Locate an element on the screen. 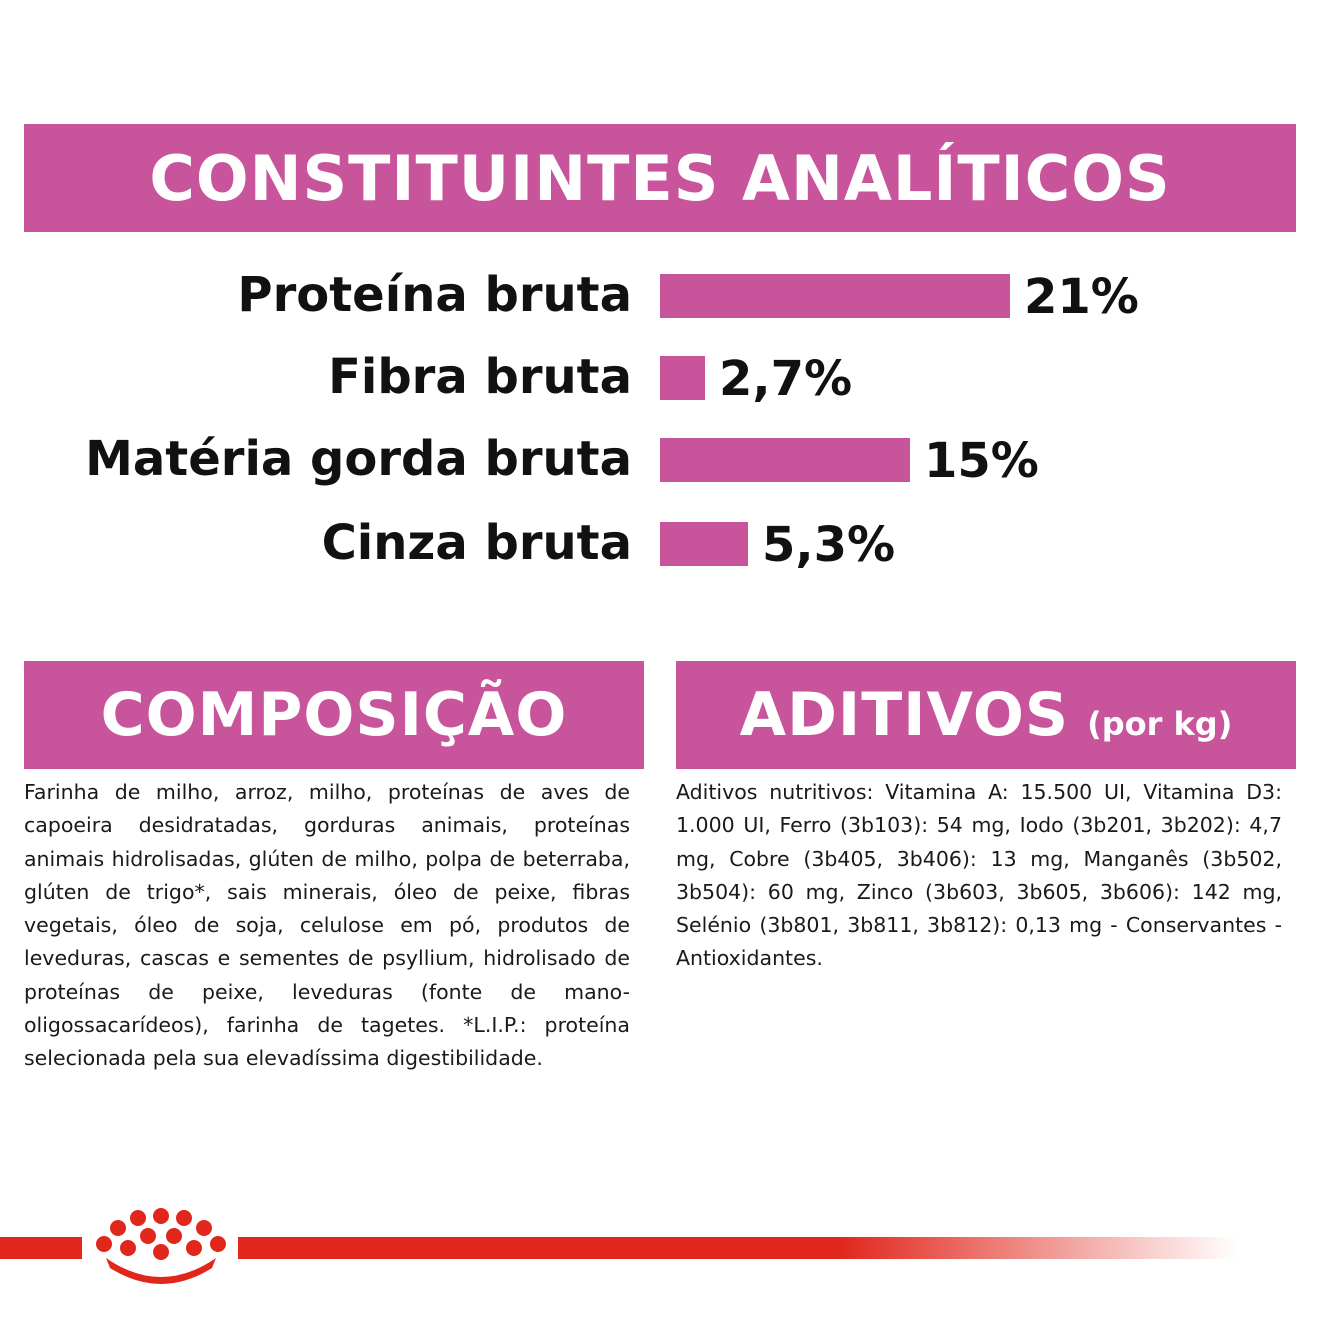  footer-red-line-left is located at coordinates (41, 1248).